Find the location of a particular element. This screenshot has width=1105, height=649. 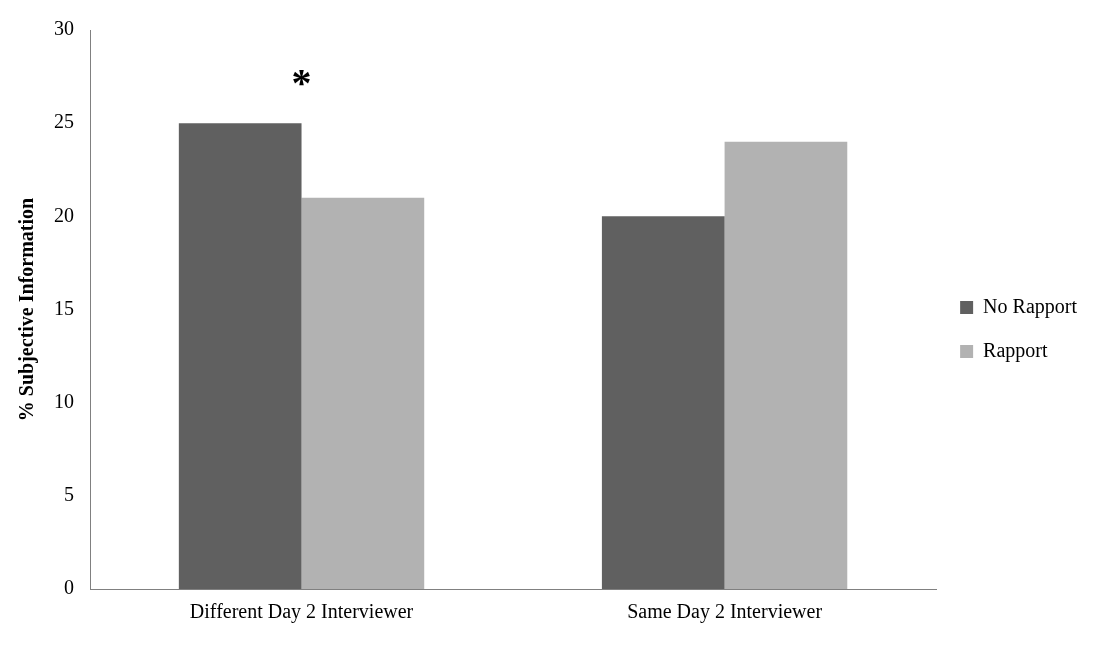

y-tick-label: 25 is located at coordinates (64, 121).